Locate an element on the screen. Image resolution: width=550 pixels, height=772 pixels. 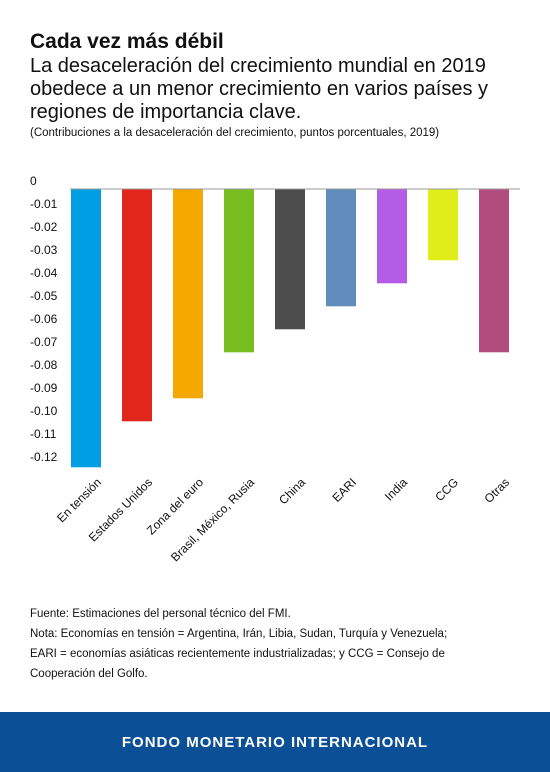
footer-label: FONDO MONETARIO INTERNACIONAL is located at coordinates (275, 742).